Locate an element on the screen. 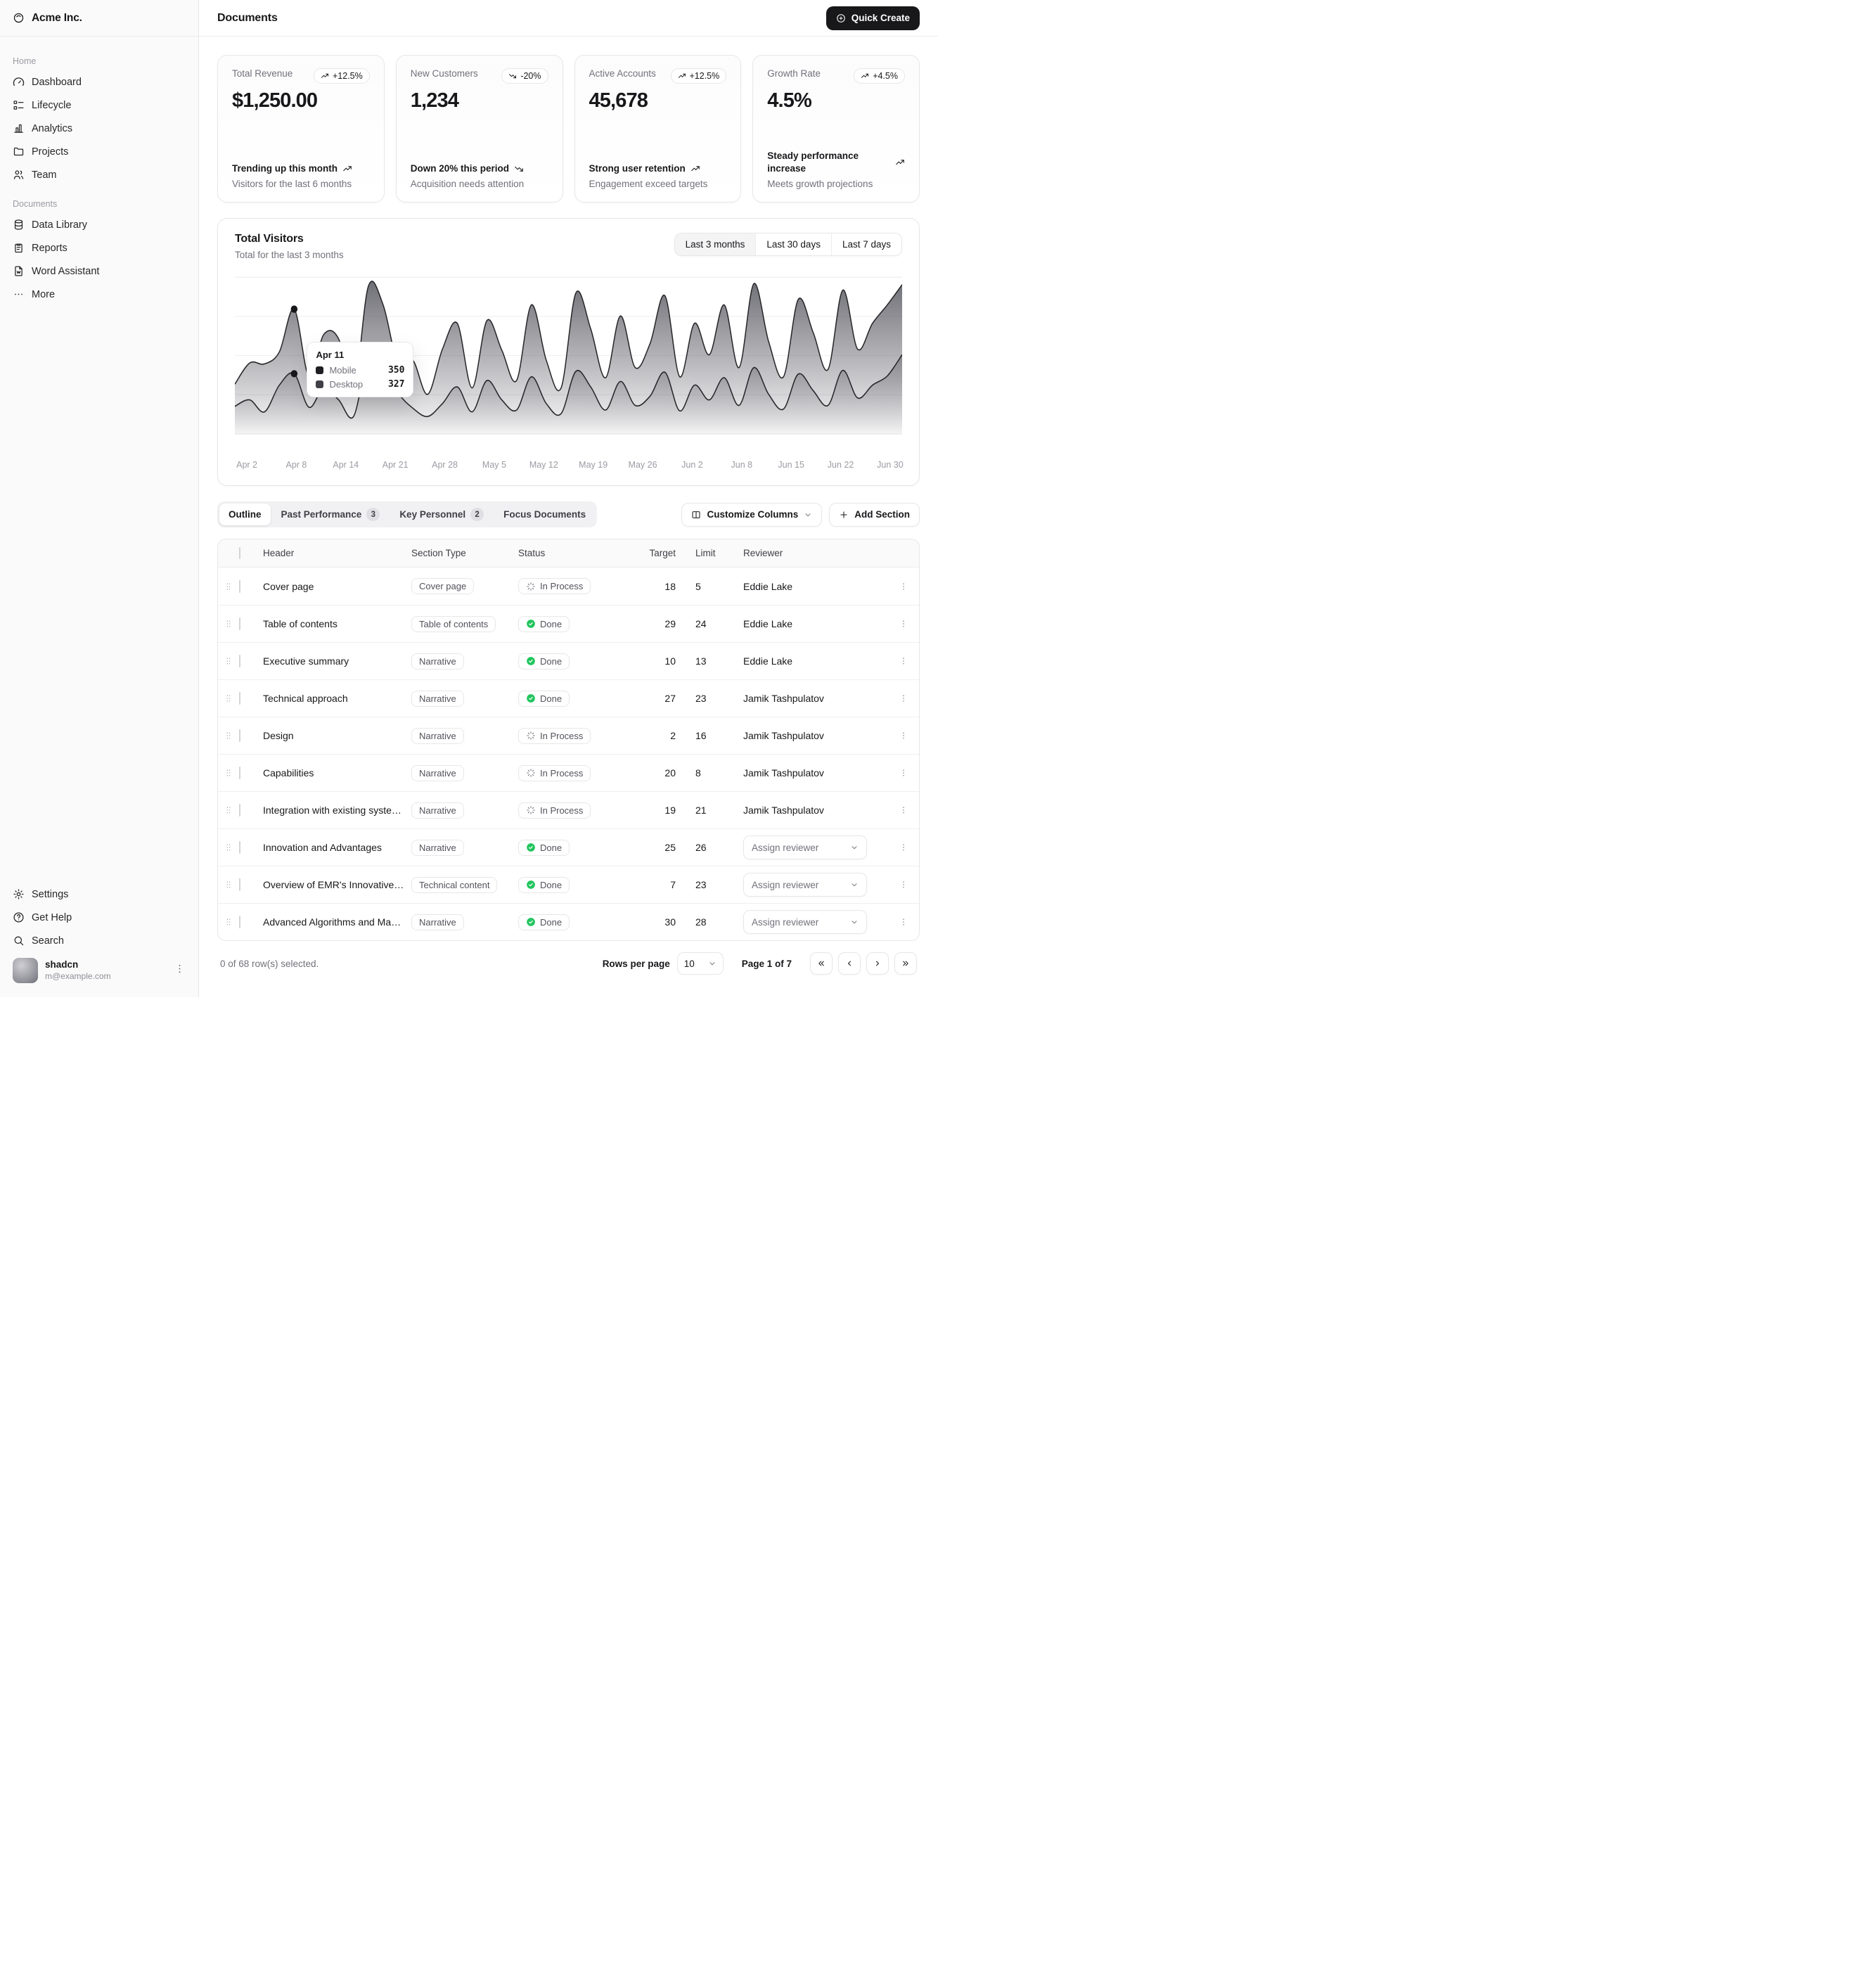  quick-create-button: Quick Create is located at coordinates (872, 18).